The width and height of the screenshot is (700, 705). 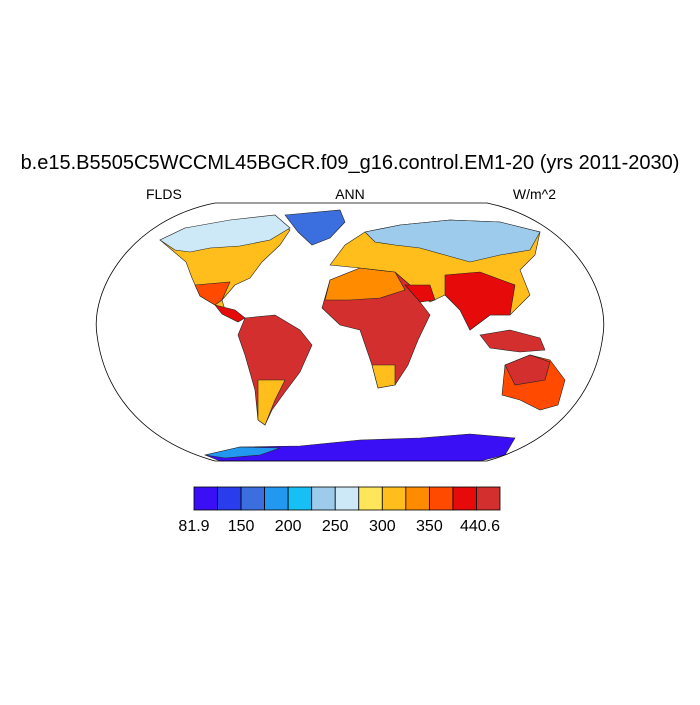 I want to click on colorbar: 81.9 150 200 250 300 350 440.6, so click(x=339, y=510).